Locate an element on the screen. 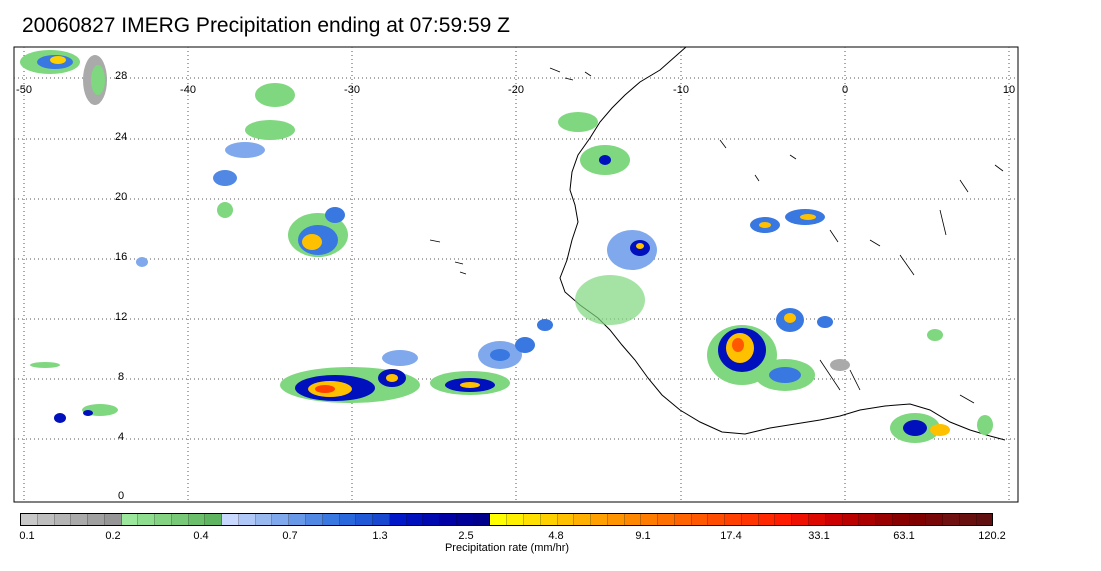 The image size is (1101, 571). colorbar-tick: 0.2 is located at coordinates (113, 536).